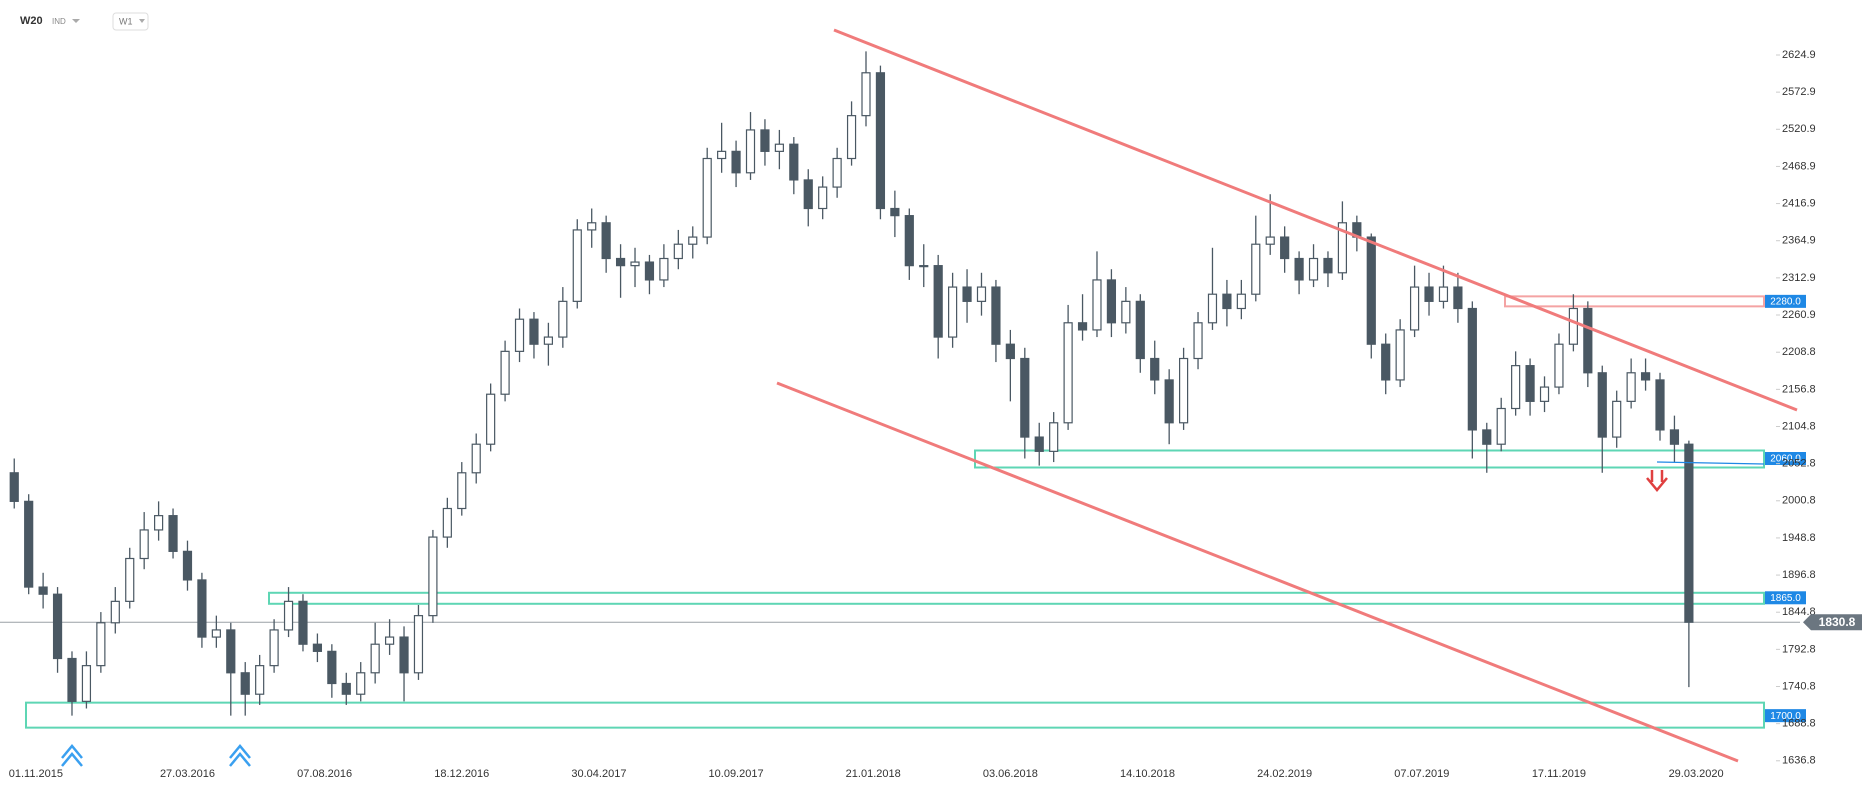  Describe the element at coordinates (1710, 463) in the screenshot. I see `drawn-line` at that location.